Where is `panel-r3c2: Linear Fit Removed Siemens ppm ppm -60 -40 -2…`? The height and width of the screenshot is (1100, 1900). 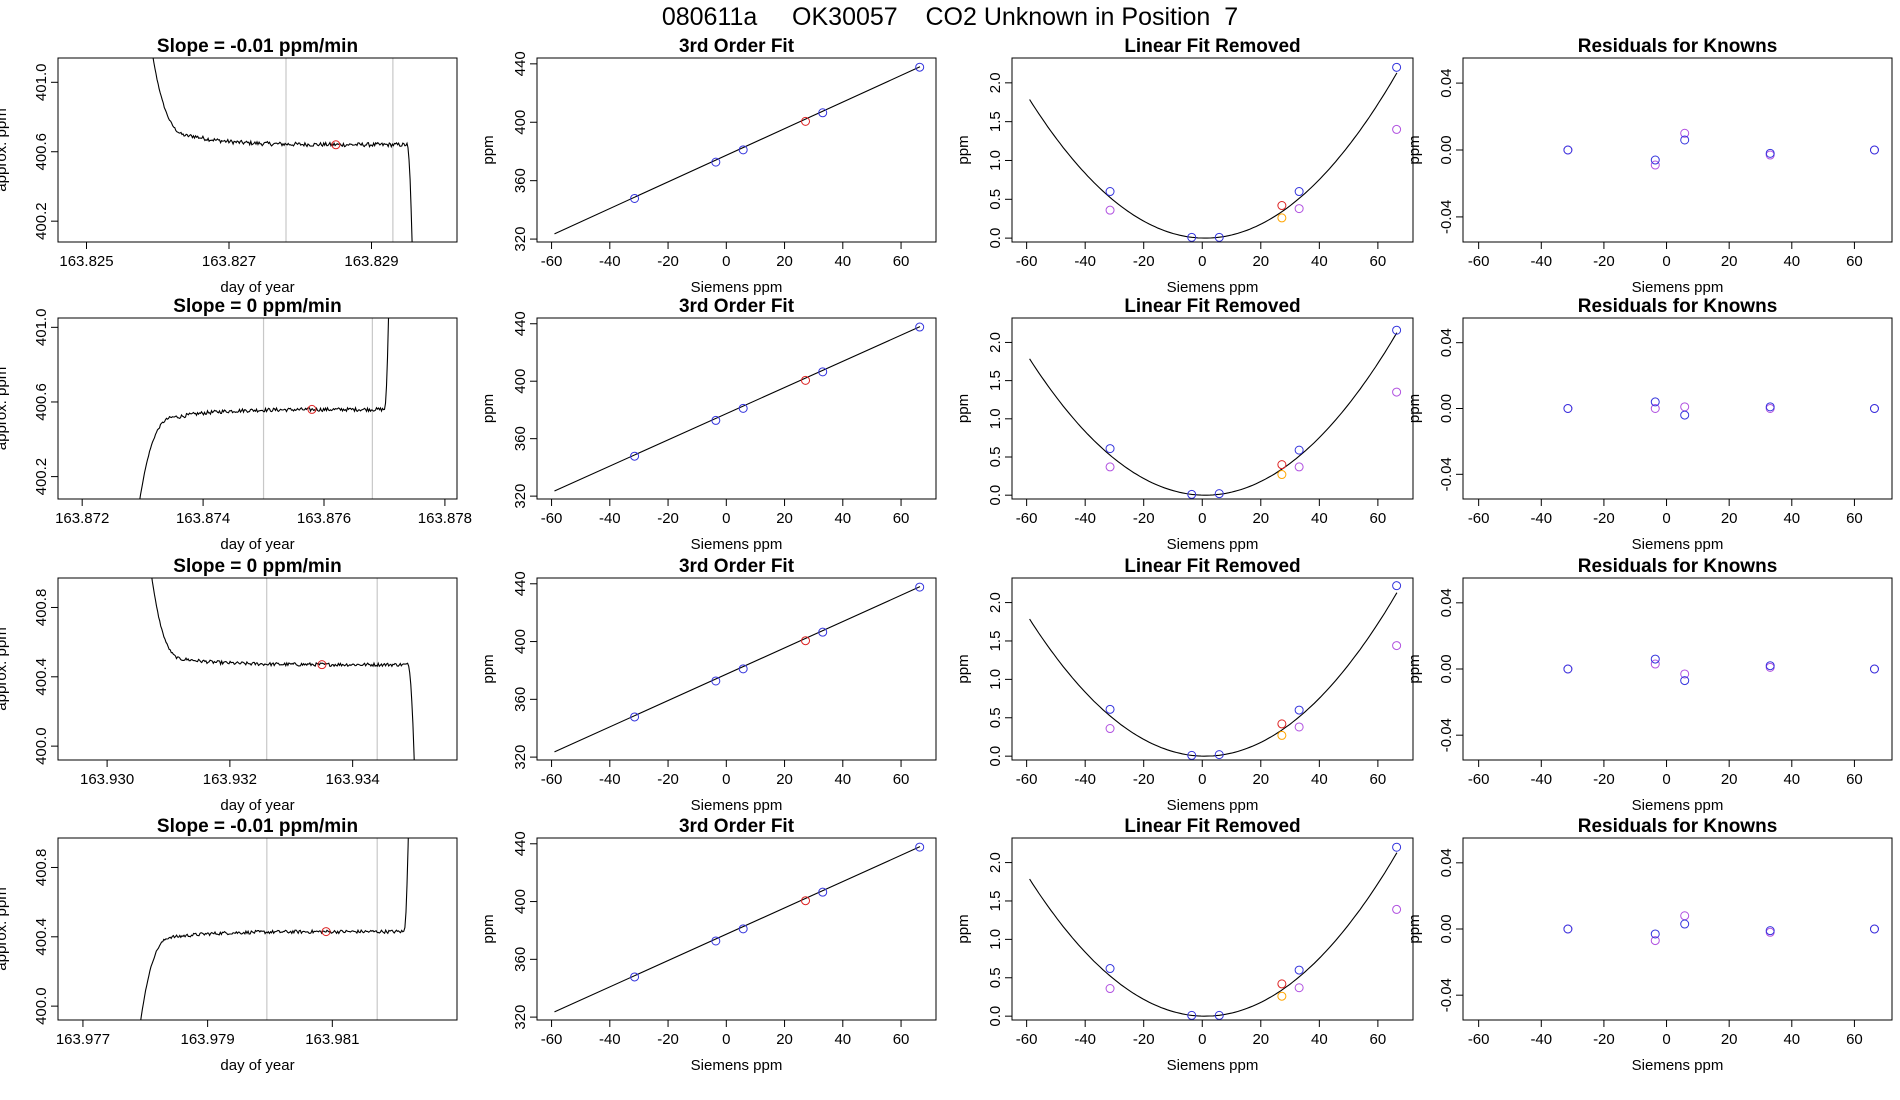 panel-r3c2: Linear Fit Removed Siemens ppm ppm -60 -40 -2… is located at coordinates (1184, 945).